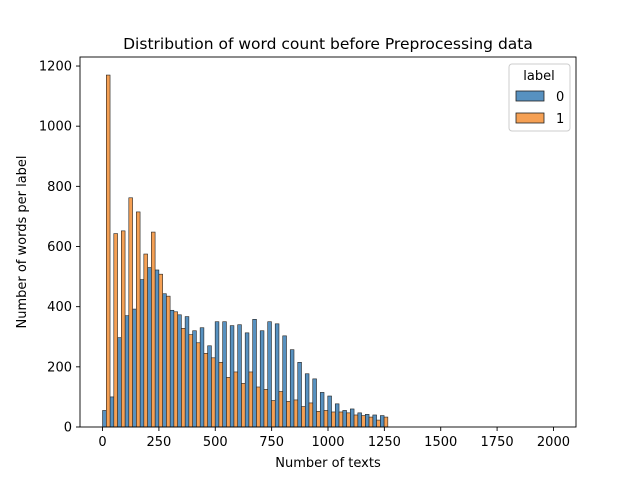 Image resolution: width=640 pixels, height=480 pixels. I want to click on bar-label0-bin29, so click(322, 410).